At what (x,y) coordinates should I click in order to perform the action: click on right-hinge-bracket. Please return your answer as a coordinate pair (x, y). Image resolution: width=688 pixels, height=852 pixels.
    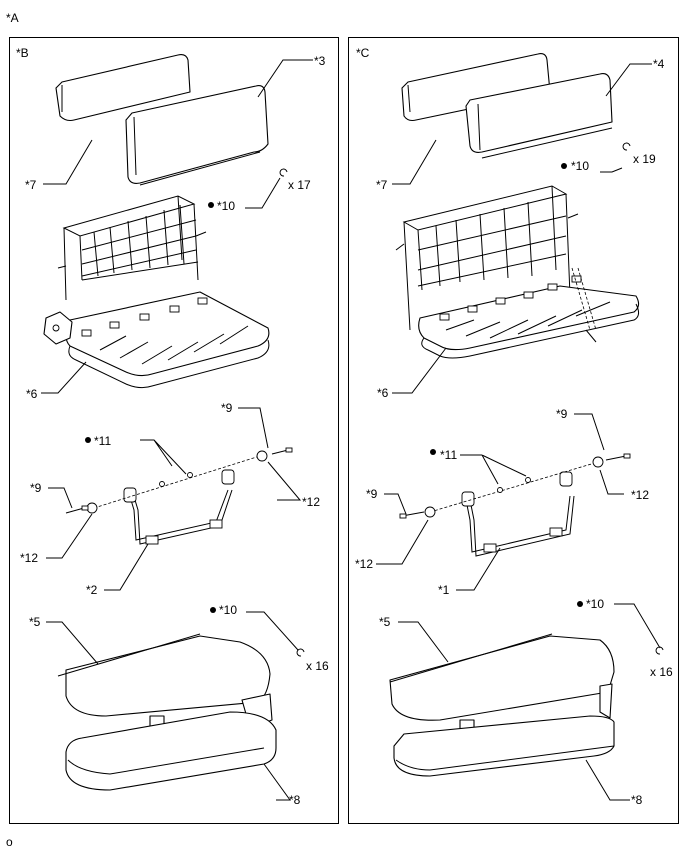
    Looking at the image, I should click on (518, 514).